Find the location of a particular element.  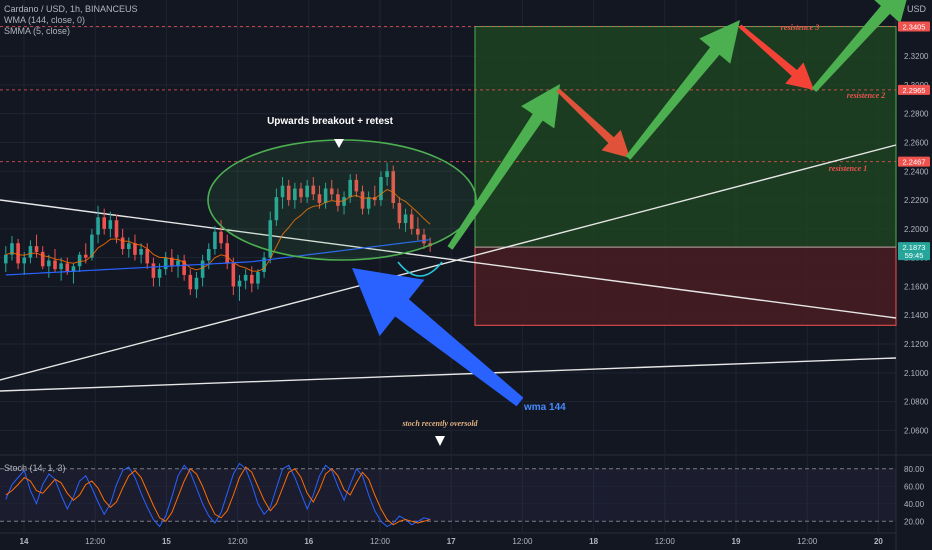

price-tick-label: 2.2000 is located at coordinates (916, 229).